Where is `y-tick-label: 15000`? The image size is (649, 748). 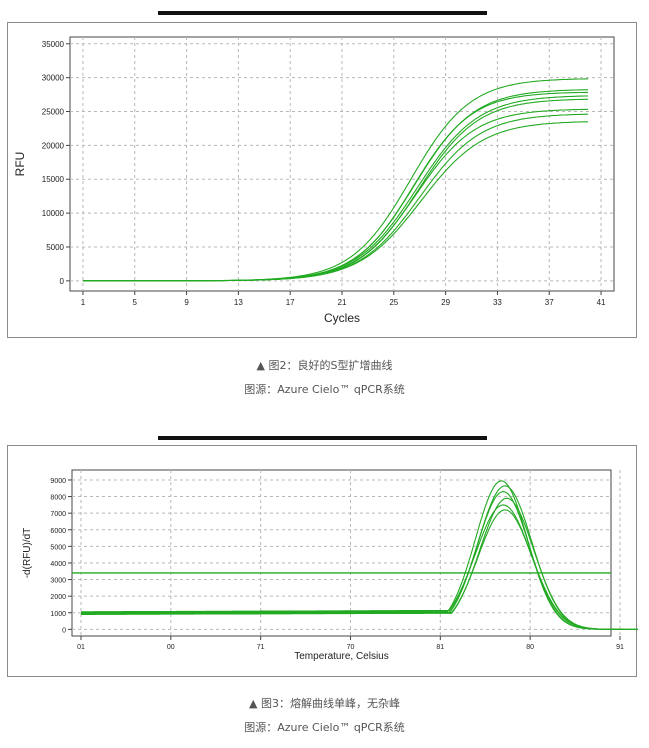
y-tick-label: 15000 is located at coordinates (53, 179).